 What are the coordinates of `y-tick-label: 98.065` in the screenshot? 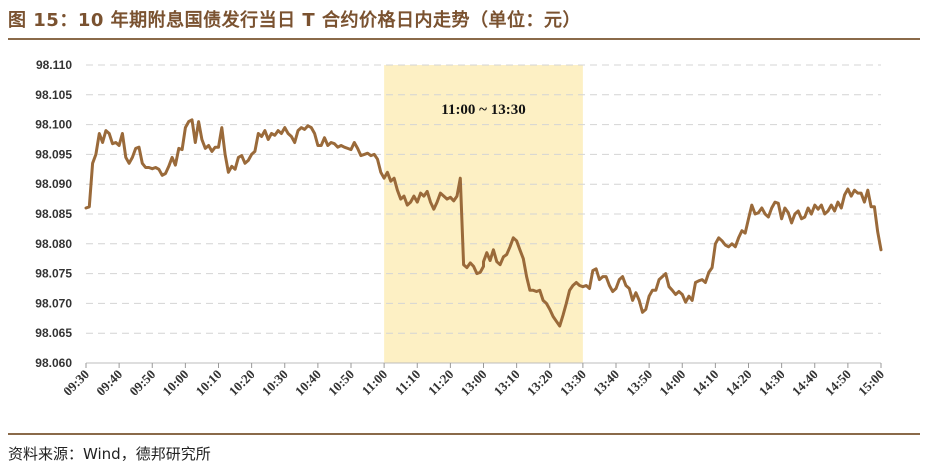 It's located at (53, 333).